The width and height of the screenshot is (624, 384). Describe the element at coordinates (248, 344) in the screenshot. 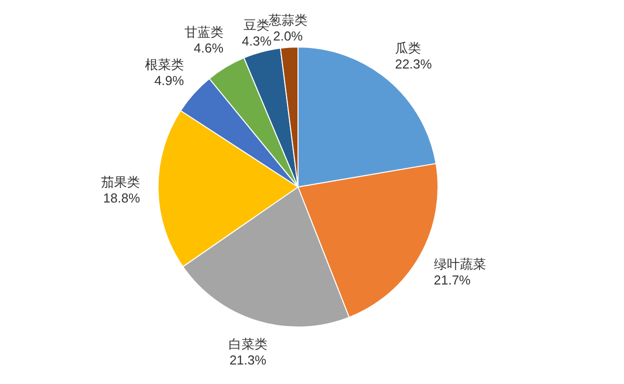

I see `slice-label: 白菜类` at that location.